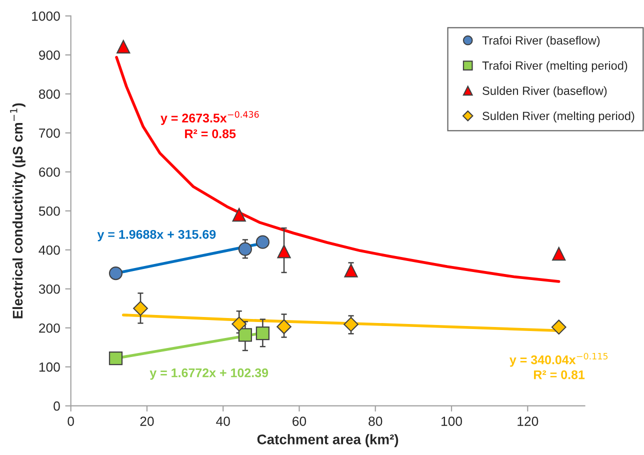 This screenshot has width=644, height=455. What do you see at coordinates (544, 92) in the screenshot?
I see `legend-label: Sulden River (baseflow)` at bounding box center [544, 92].